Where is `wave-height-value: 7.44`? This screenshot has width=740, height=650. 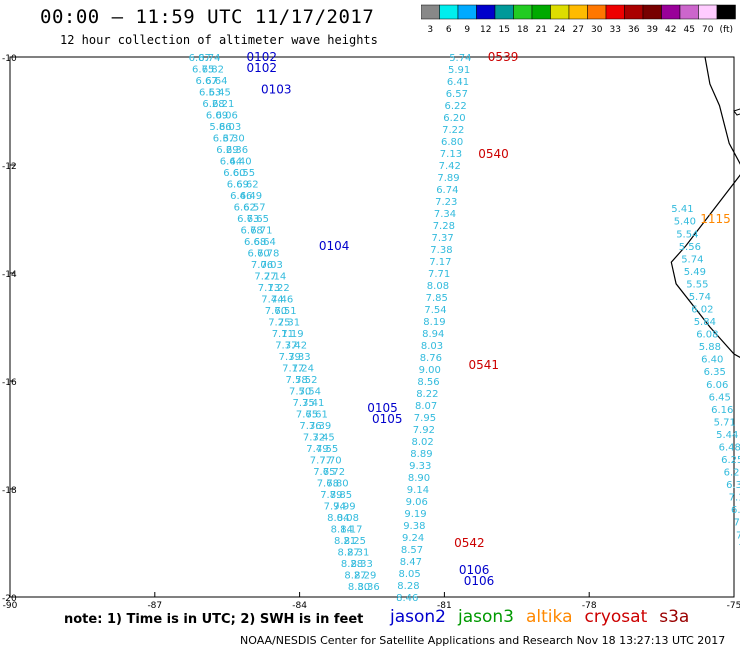 wave-height-value: 7.44 is located at coordinates (272, 300).